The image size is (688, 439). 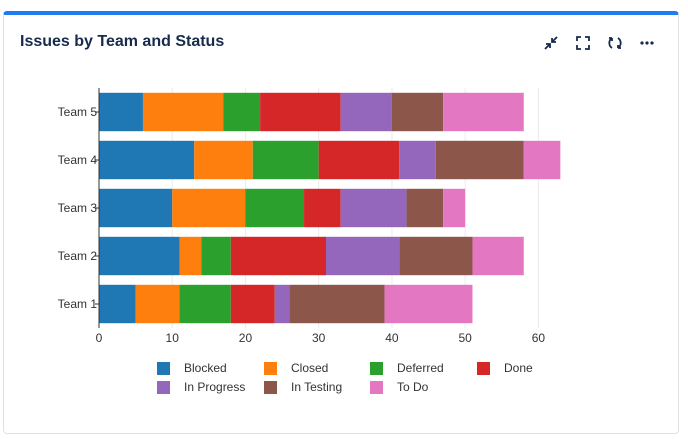 What do you see at coordinates (420, 368) in the screenshot?
I see `legend-label: Deferred` at bounding box center [420, 368].